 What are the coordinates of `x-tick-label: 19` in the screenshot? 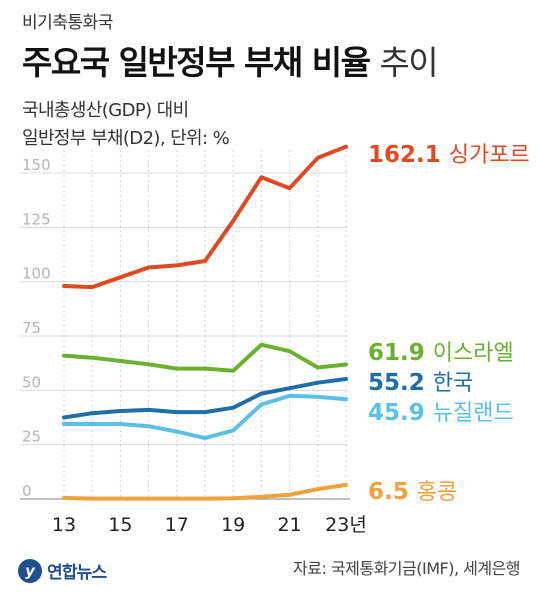 It's located at (233, 525).